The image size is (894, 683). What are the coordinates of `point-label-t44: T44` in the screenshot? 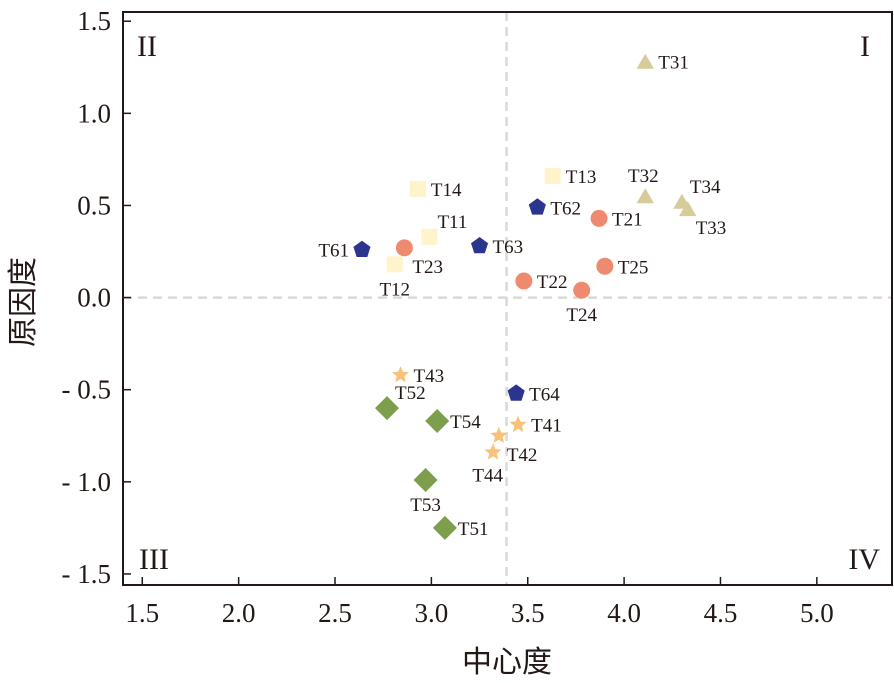 It's located at (487, 475).